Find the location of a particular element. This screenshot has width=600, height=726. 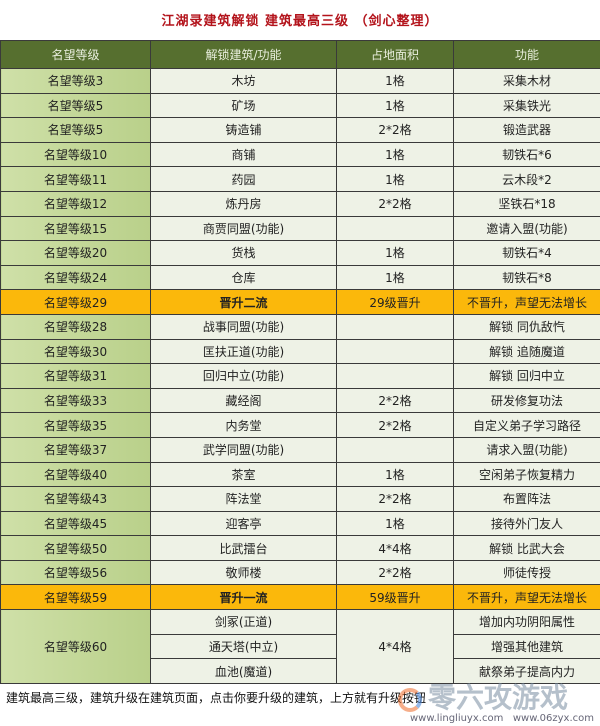

cell-function: 研发修复功法 is located at coordinates (526, 400).